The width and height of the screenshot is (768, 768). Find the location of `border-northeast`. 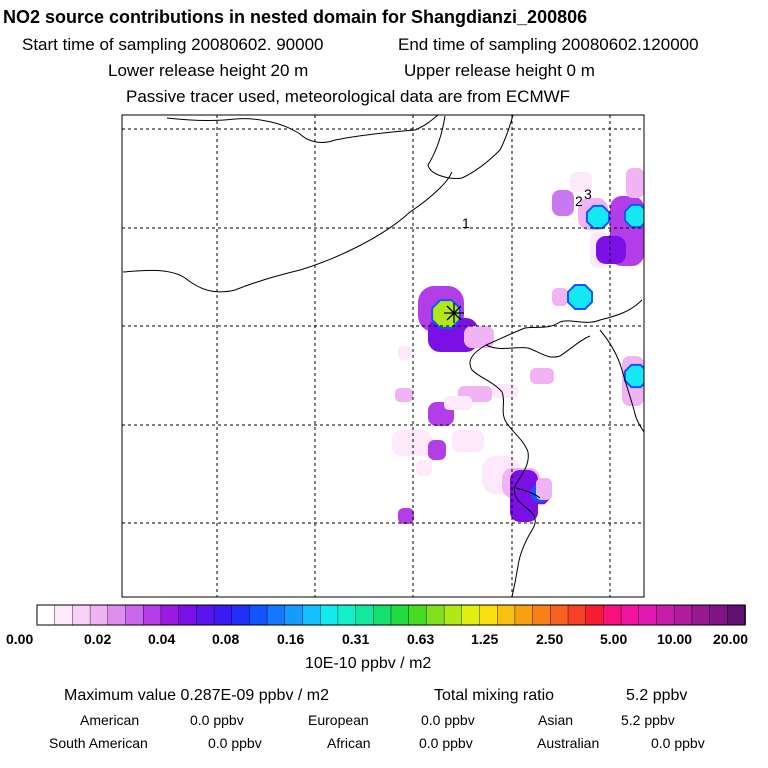

border-northeast is located at coordinates (470, 147).